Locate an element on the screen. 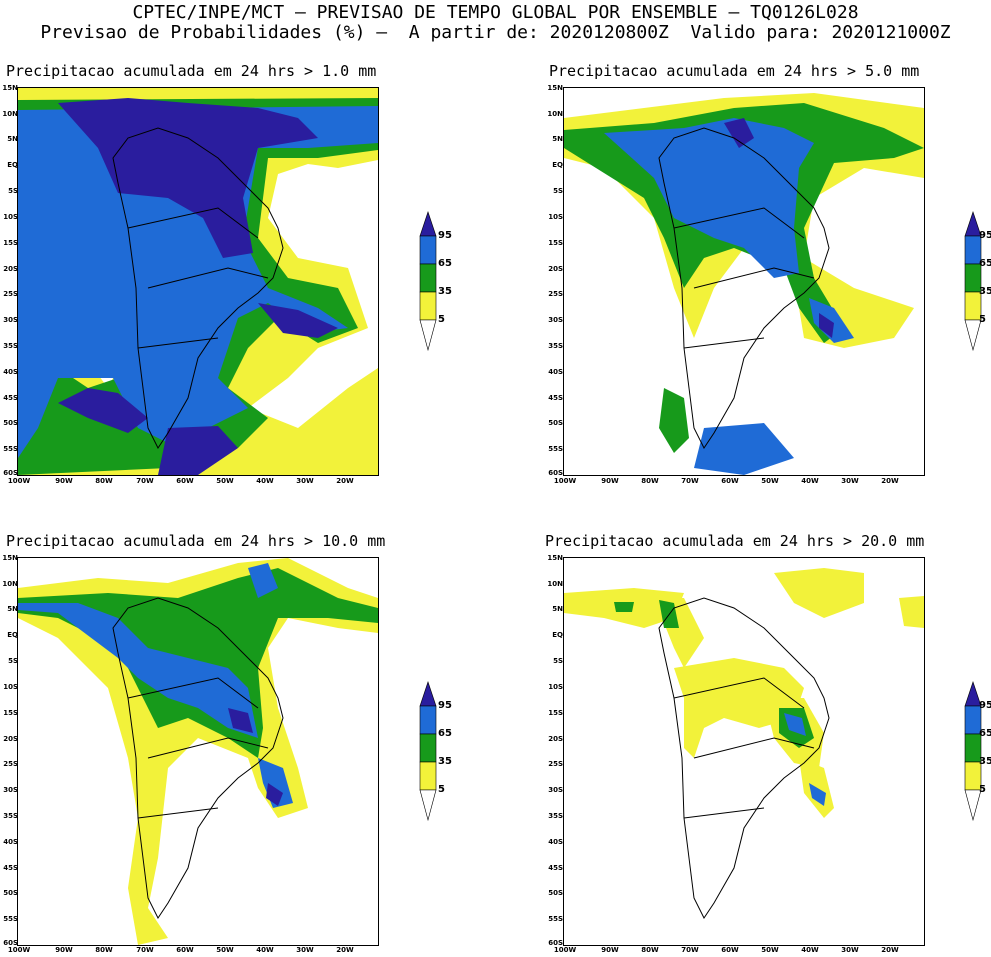 This screenshot has height=957, width=991. map-panel-1mm is located at coordinates (198, 281).